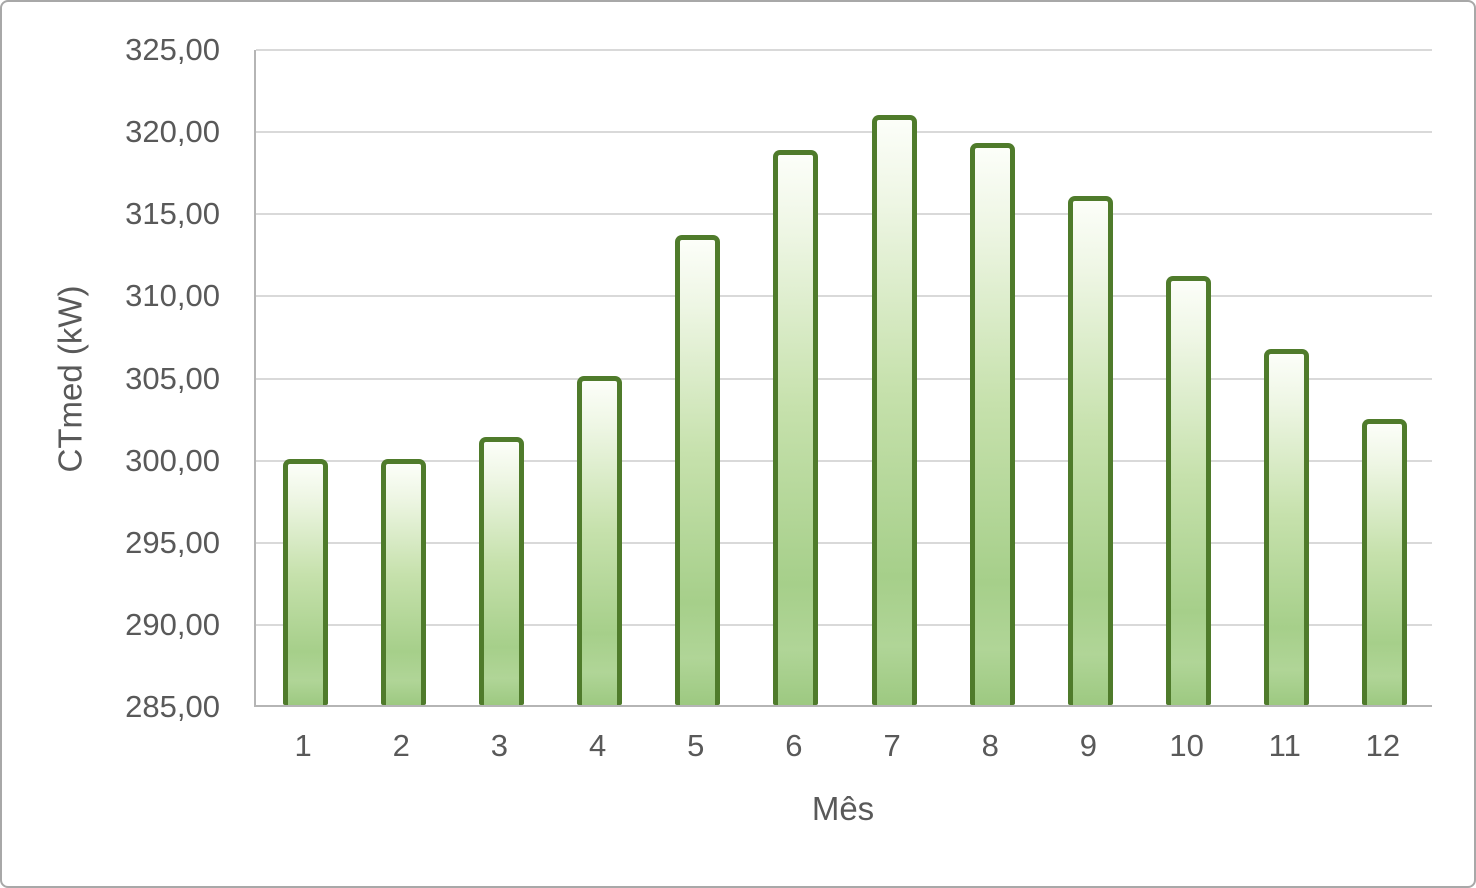 The width and height of the screenshot is (1476, 888). I want to click on x-tick-label: 12, so click(1383, 745).